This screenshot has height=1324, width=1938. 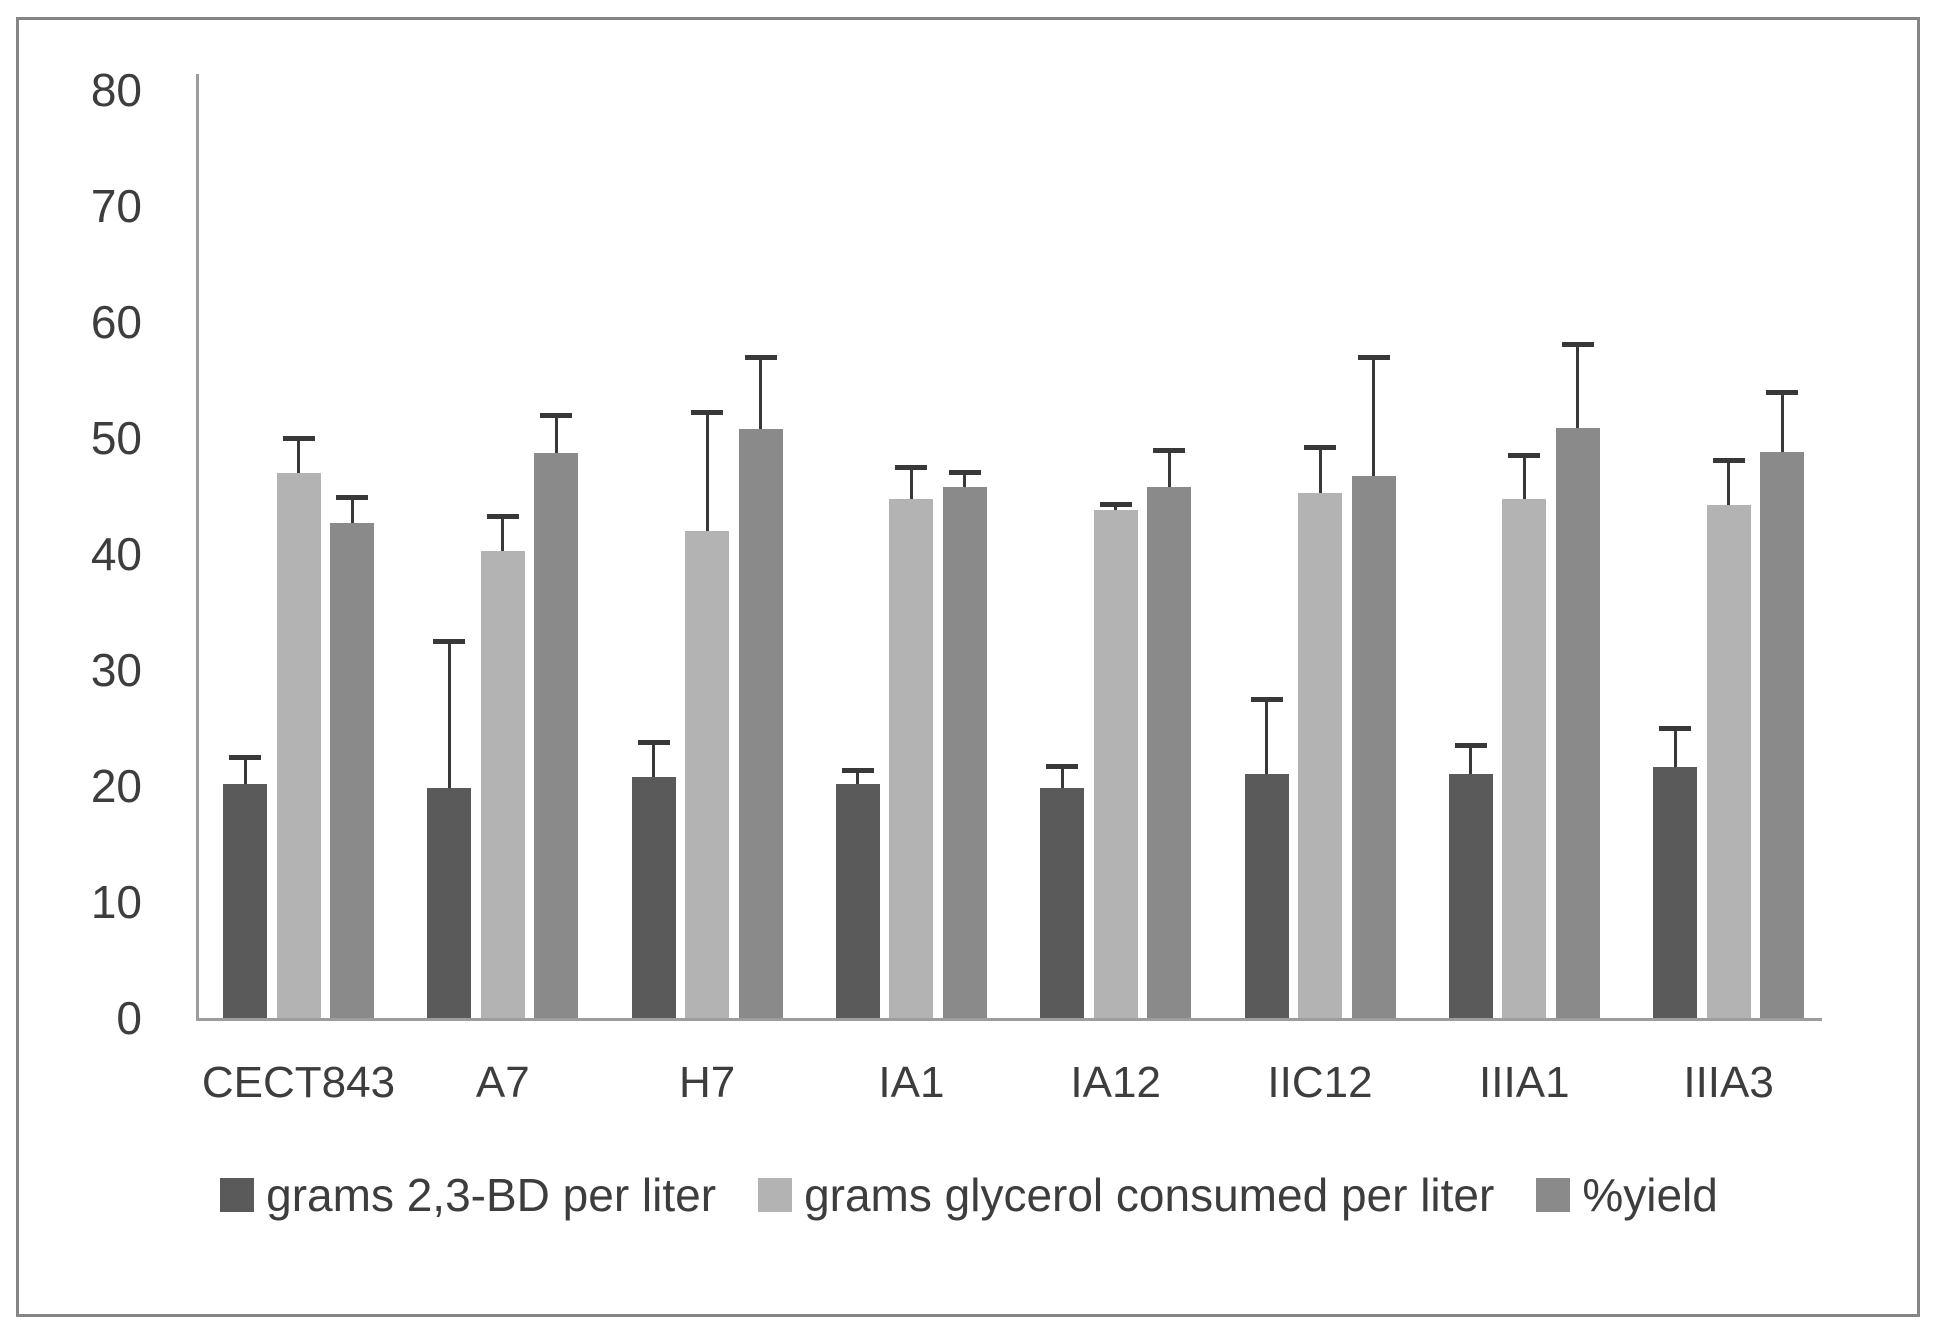 I want to click on bar-IIIA3-series0, so click(x=1675, y=892).